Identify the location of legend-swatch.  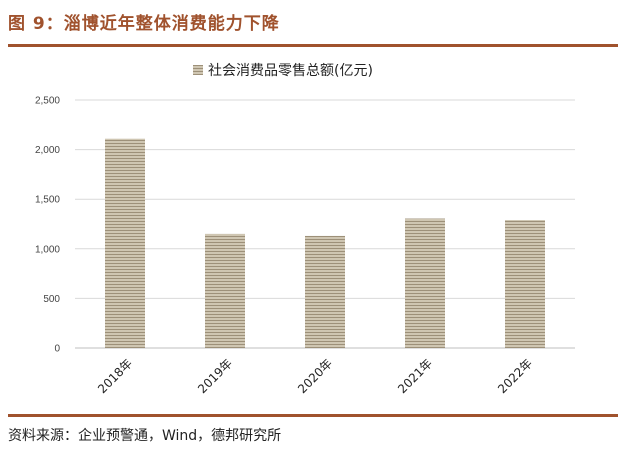
(198, 70).